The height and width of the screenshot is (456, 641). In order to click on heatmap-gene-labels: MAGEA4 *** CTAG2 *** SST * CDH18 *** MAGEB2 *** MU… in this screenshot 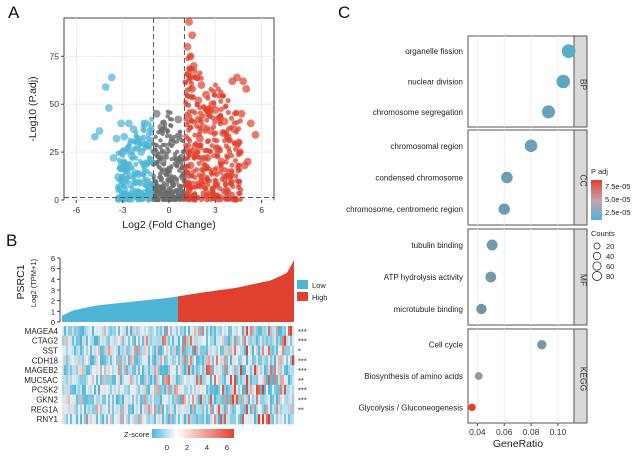, I will do `click(165, 375)`.